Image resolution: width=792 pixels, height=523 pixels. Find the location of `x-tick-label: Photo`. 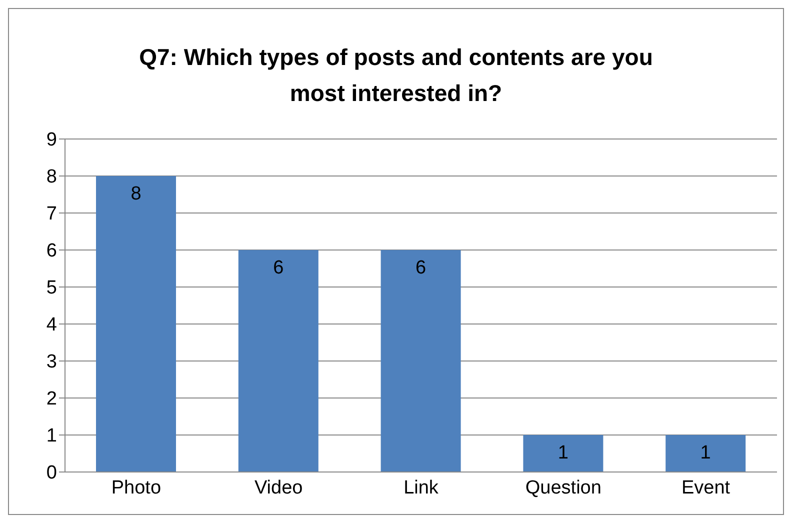

x-tick-label: Photo is located at coordinates (136, 487).